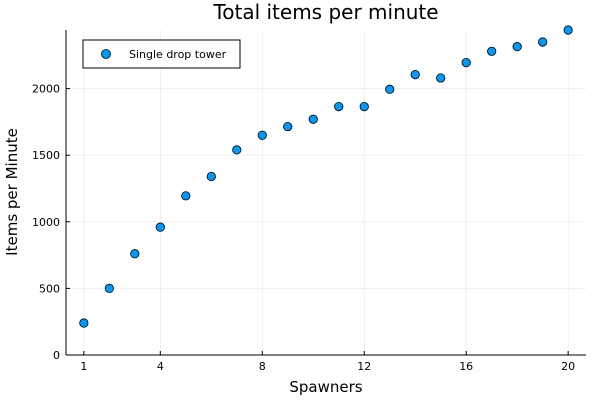  What do you see at coordinates (364, 366) in the screenshot?
I see `x-tick-label: 12` at bounding box center [364, 366].